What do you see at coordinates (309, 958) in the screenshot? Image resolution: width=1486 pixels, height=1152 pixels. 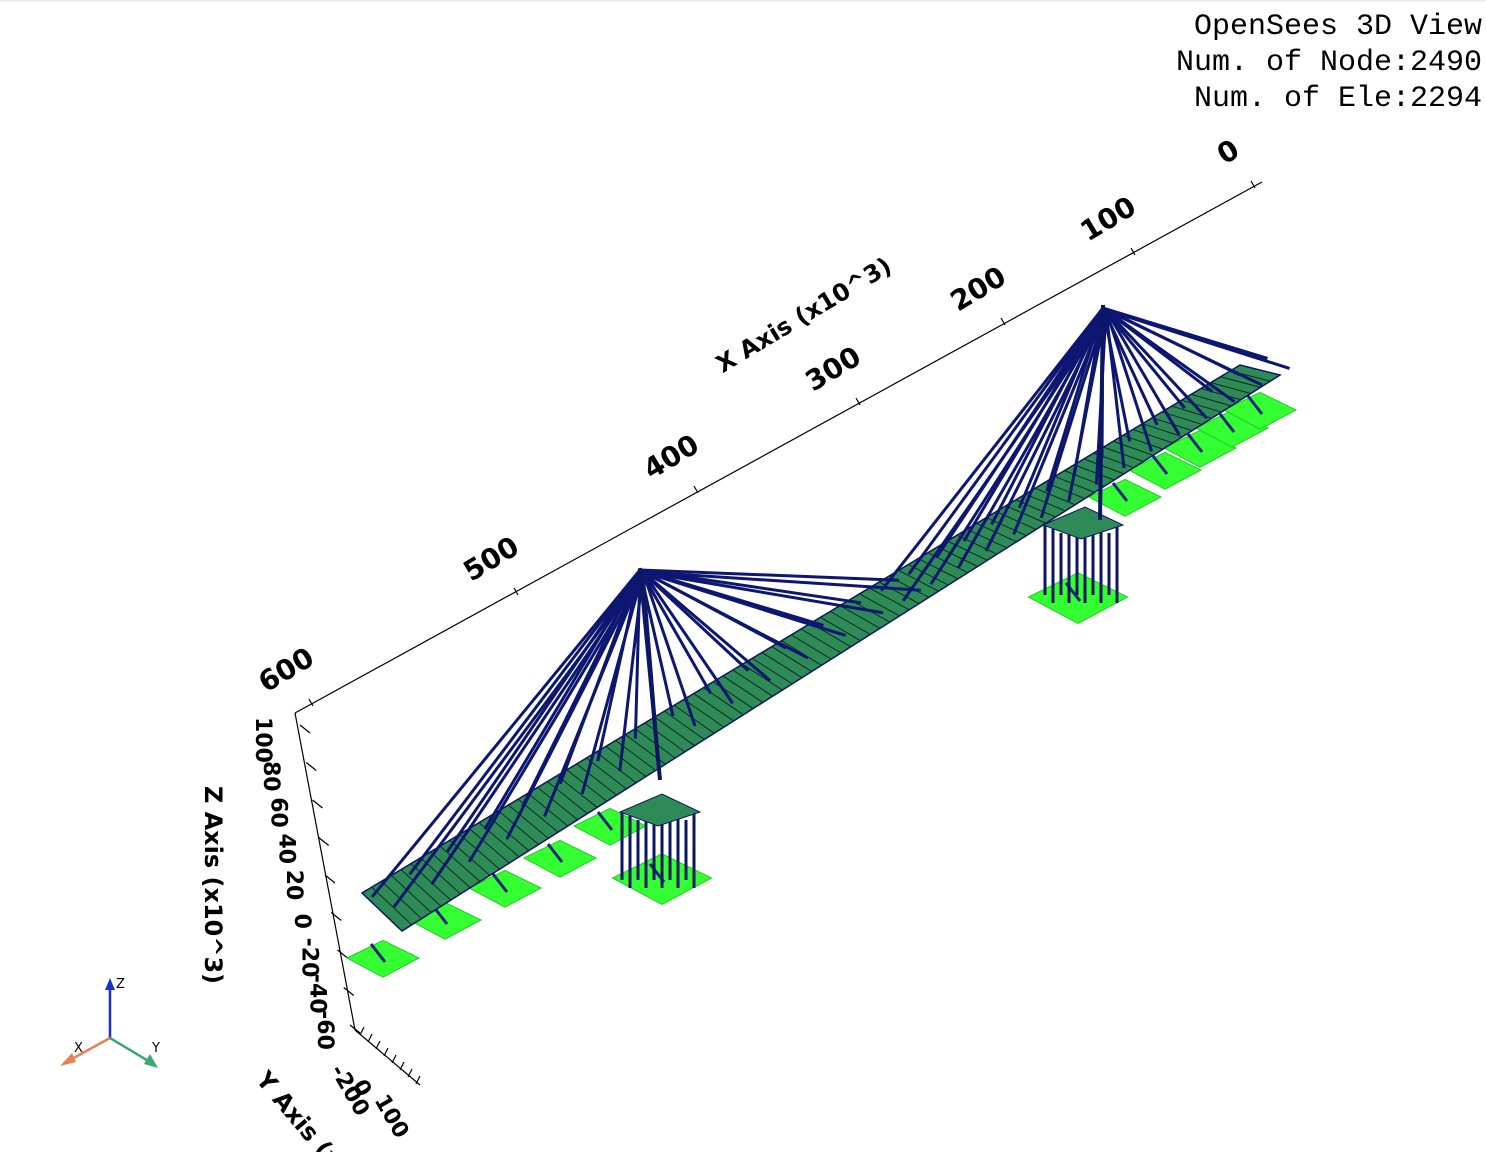 I see `z-tick-label: -20` at bounding box center [309, 958].